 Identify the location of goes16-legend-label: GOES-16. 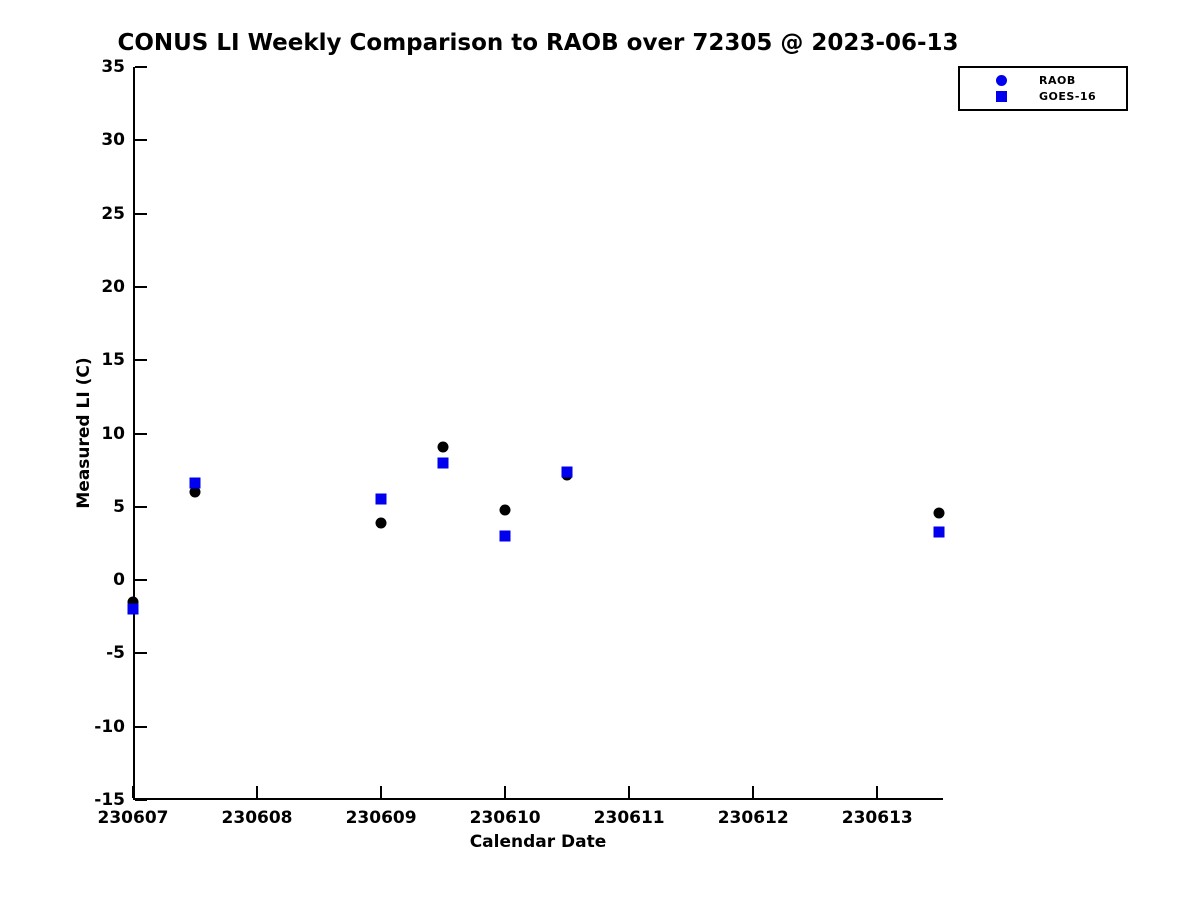
(1068, 96).